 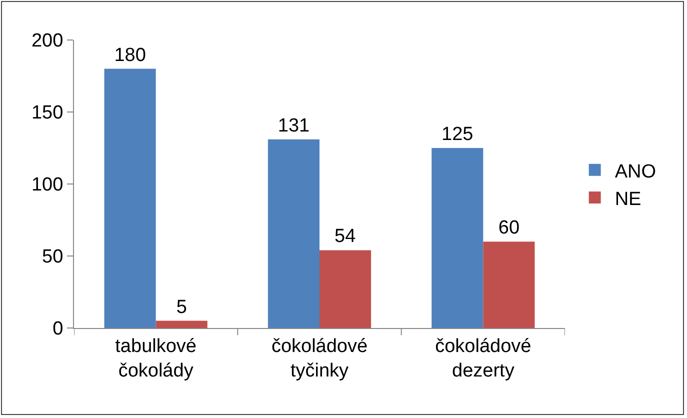 I want to click on data-label: 180, so click(x=130, y=55).